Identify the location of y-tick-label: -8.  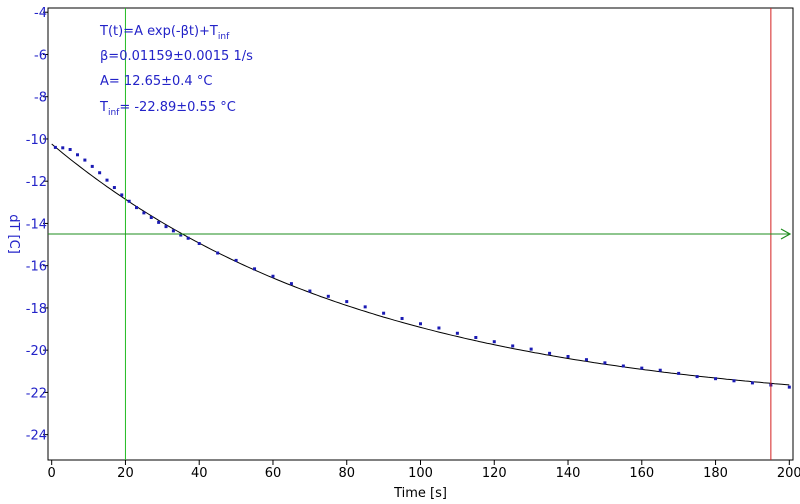
(40, 98).